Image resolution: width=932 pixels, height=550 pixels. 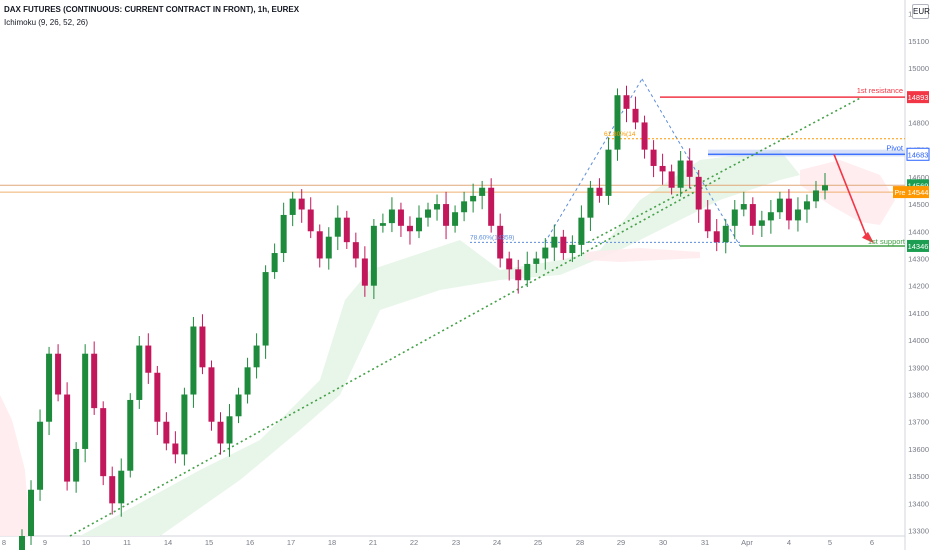 I want to click on y-tick-label: 14000, so click(x=918, y=340).